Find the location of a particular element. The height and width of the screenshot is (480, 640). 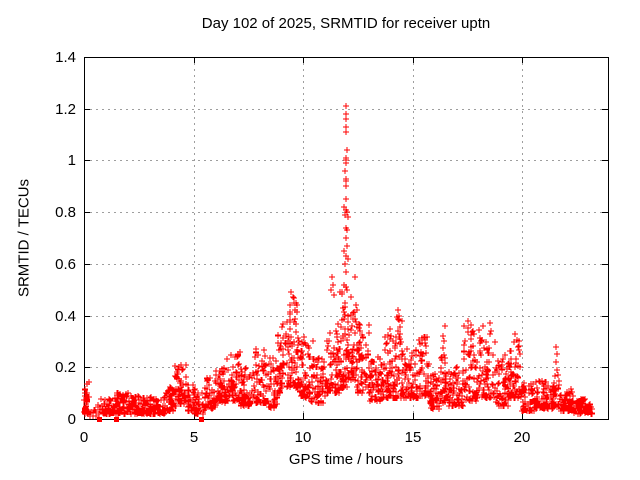

zero-line-markers is located at coordinates (150, 419).